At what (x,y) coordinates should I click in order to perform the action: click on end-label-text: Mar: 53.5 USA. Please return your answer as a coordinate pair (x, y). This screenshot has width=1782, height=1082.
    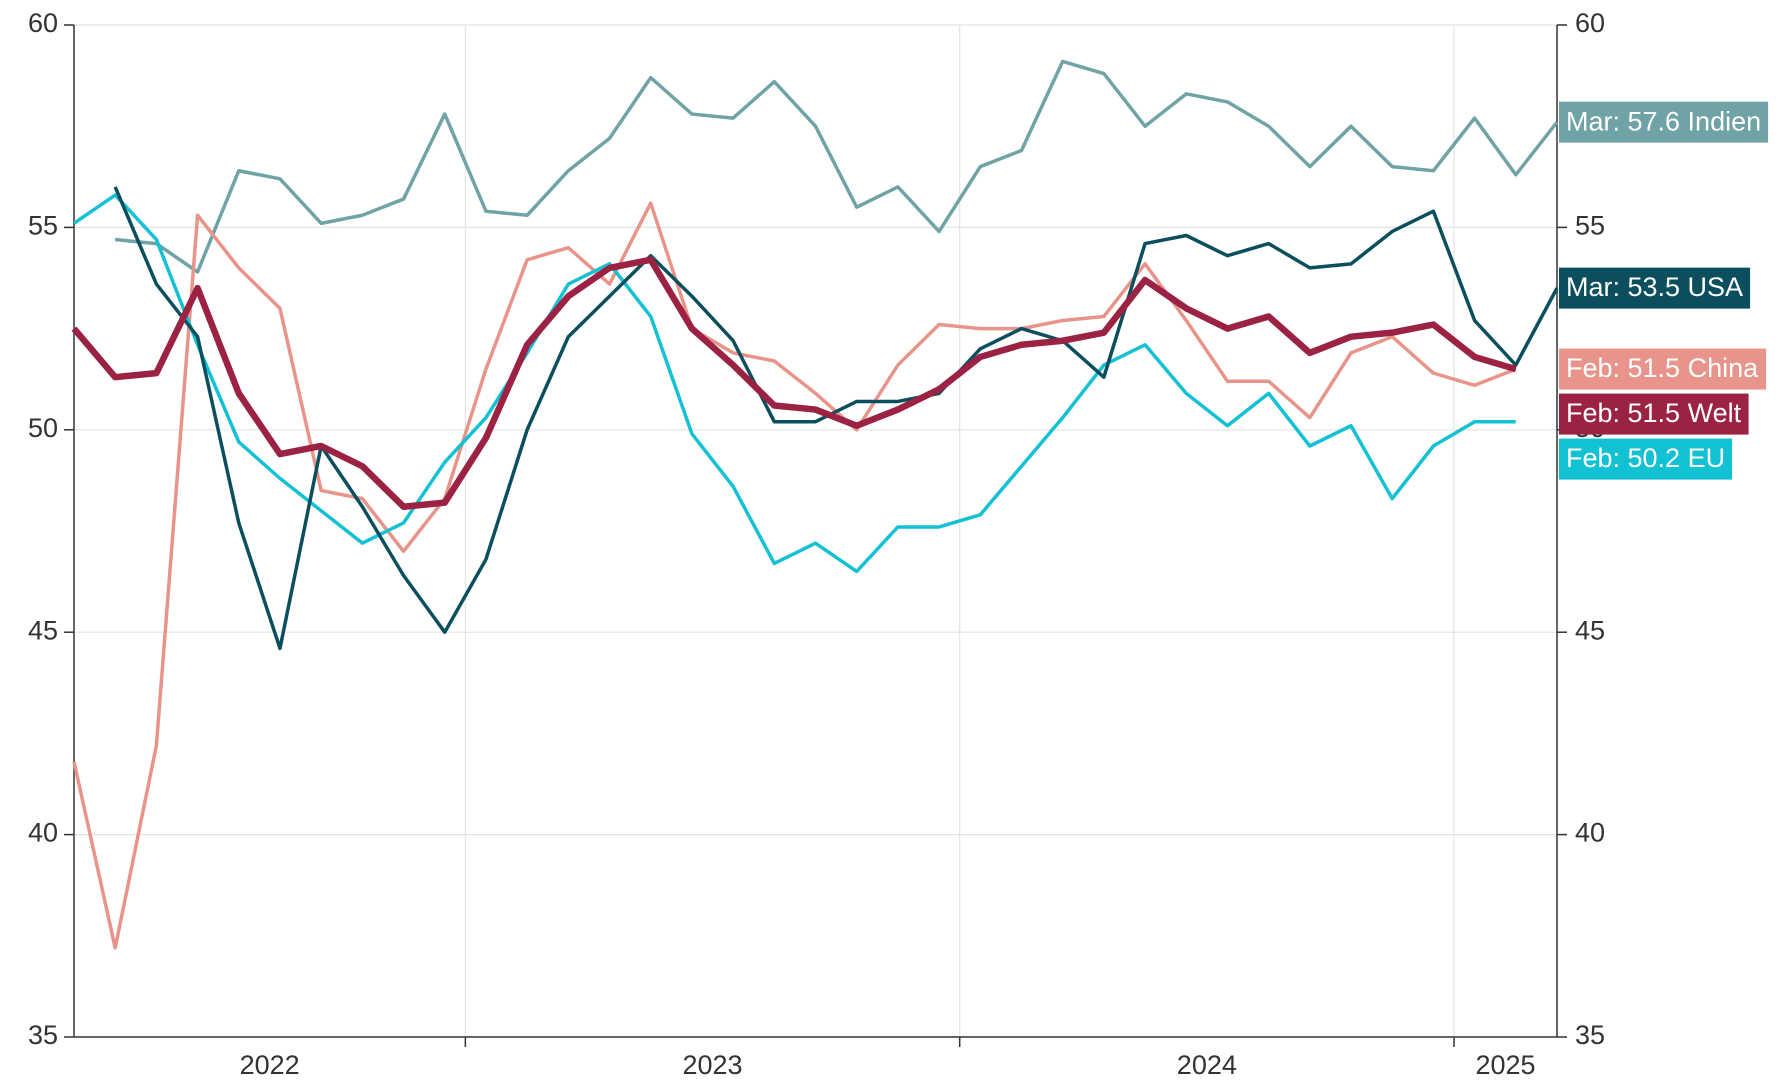
    Looking at the image, I should click on (1654, 287).